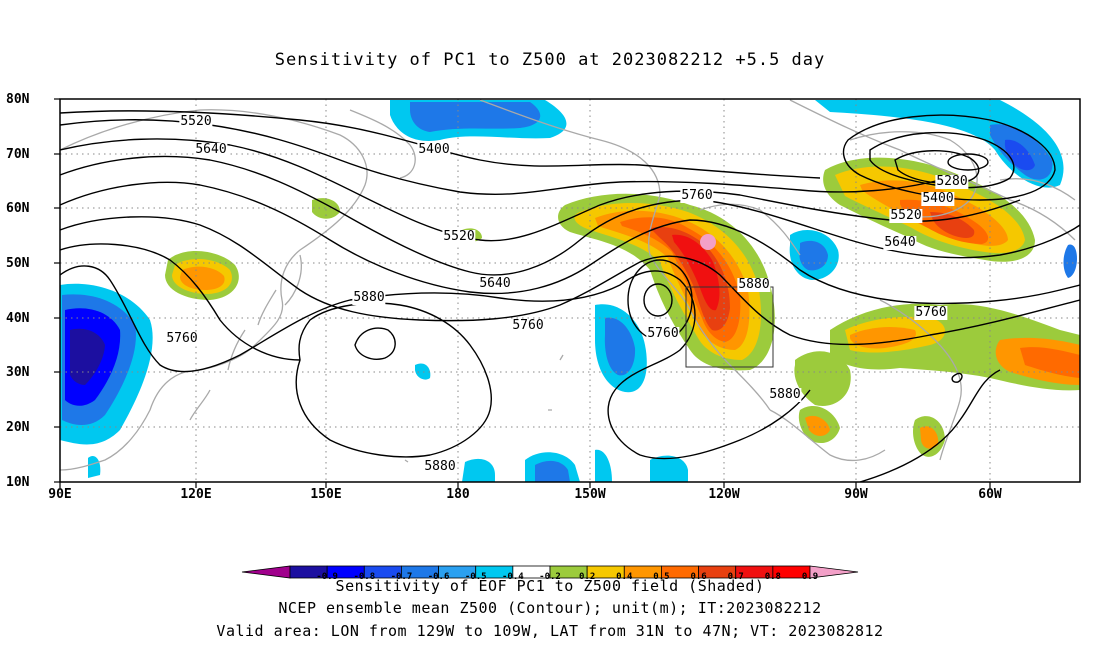 This screenshot has width=1100, height=650. I want to click on lon-label-120e: 120E, so click(196, 494).